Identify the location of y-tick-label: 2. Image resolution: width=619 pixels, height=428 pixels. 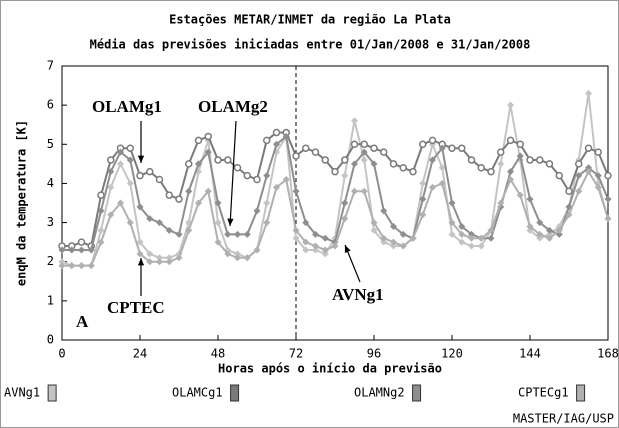
(50, 261).